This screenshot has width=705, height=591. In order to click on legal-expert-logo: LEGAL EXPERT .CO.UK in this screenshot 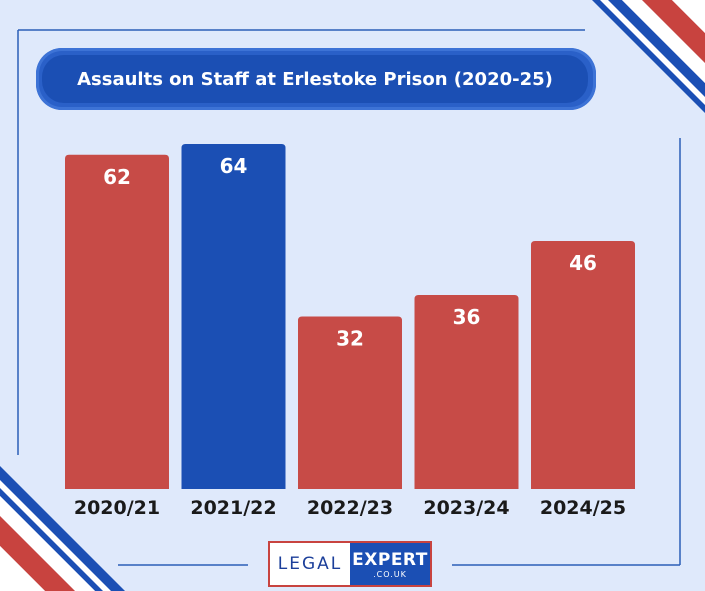, I will do `click(350, 564)`.